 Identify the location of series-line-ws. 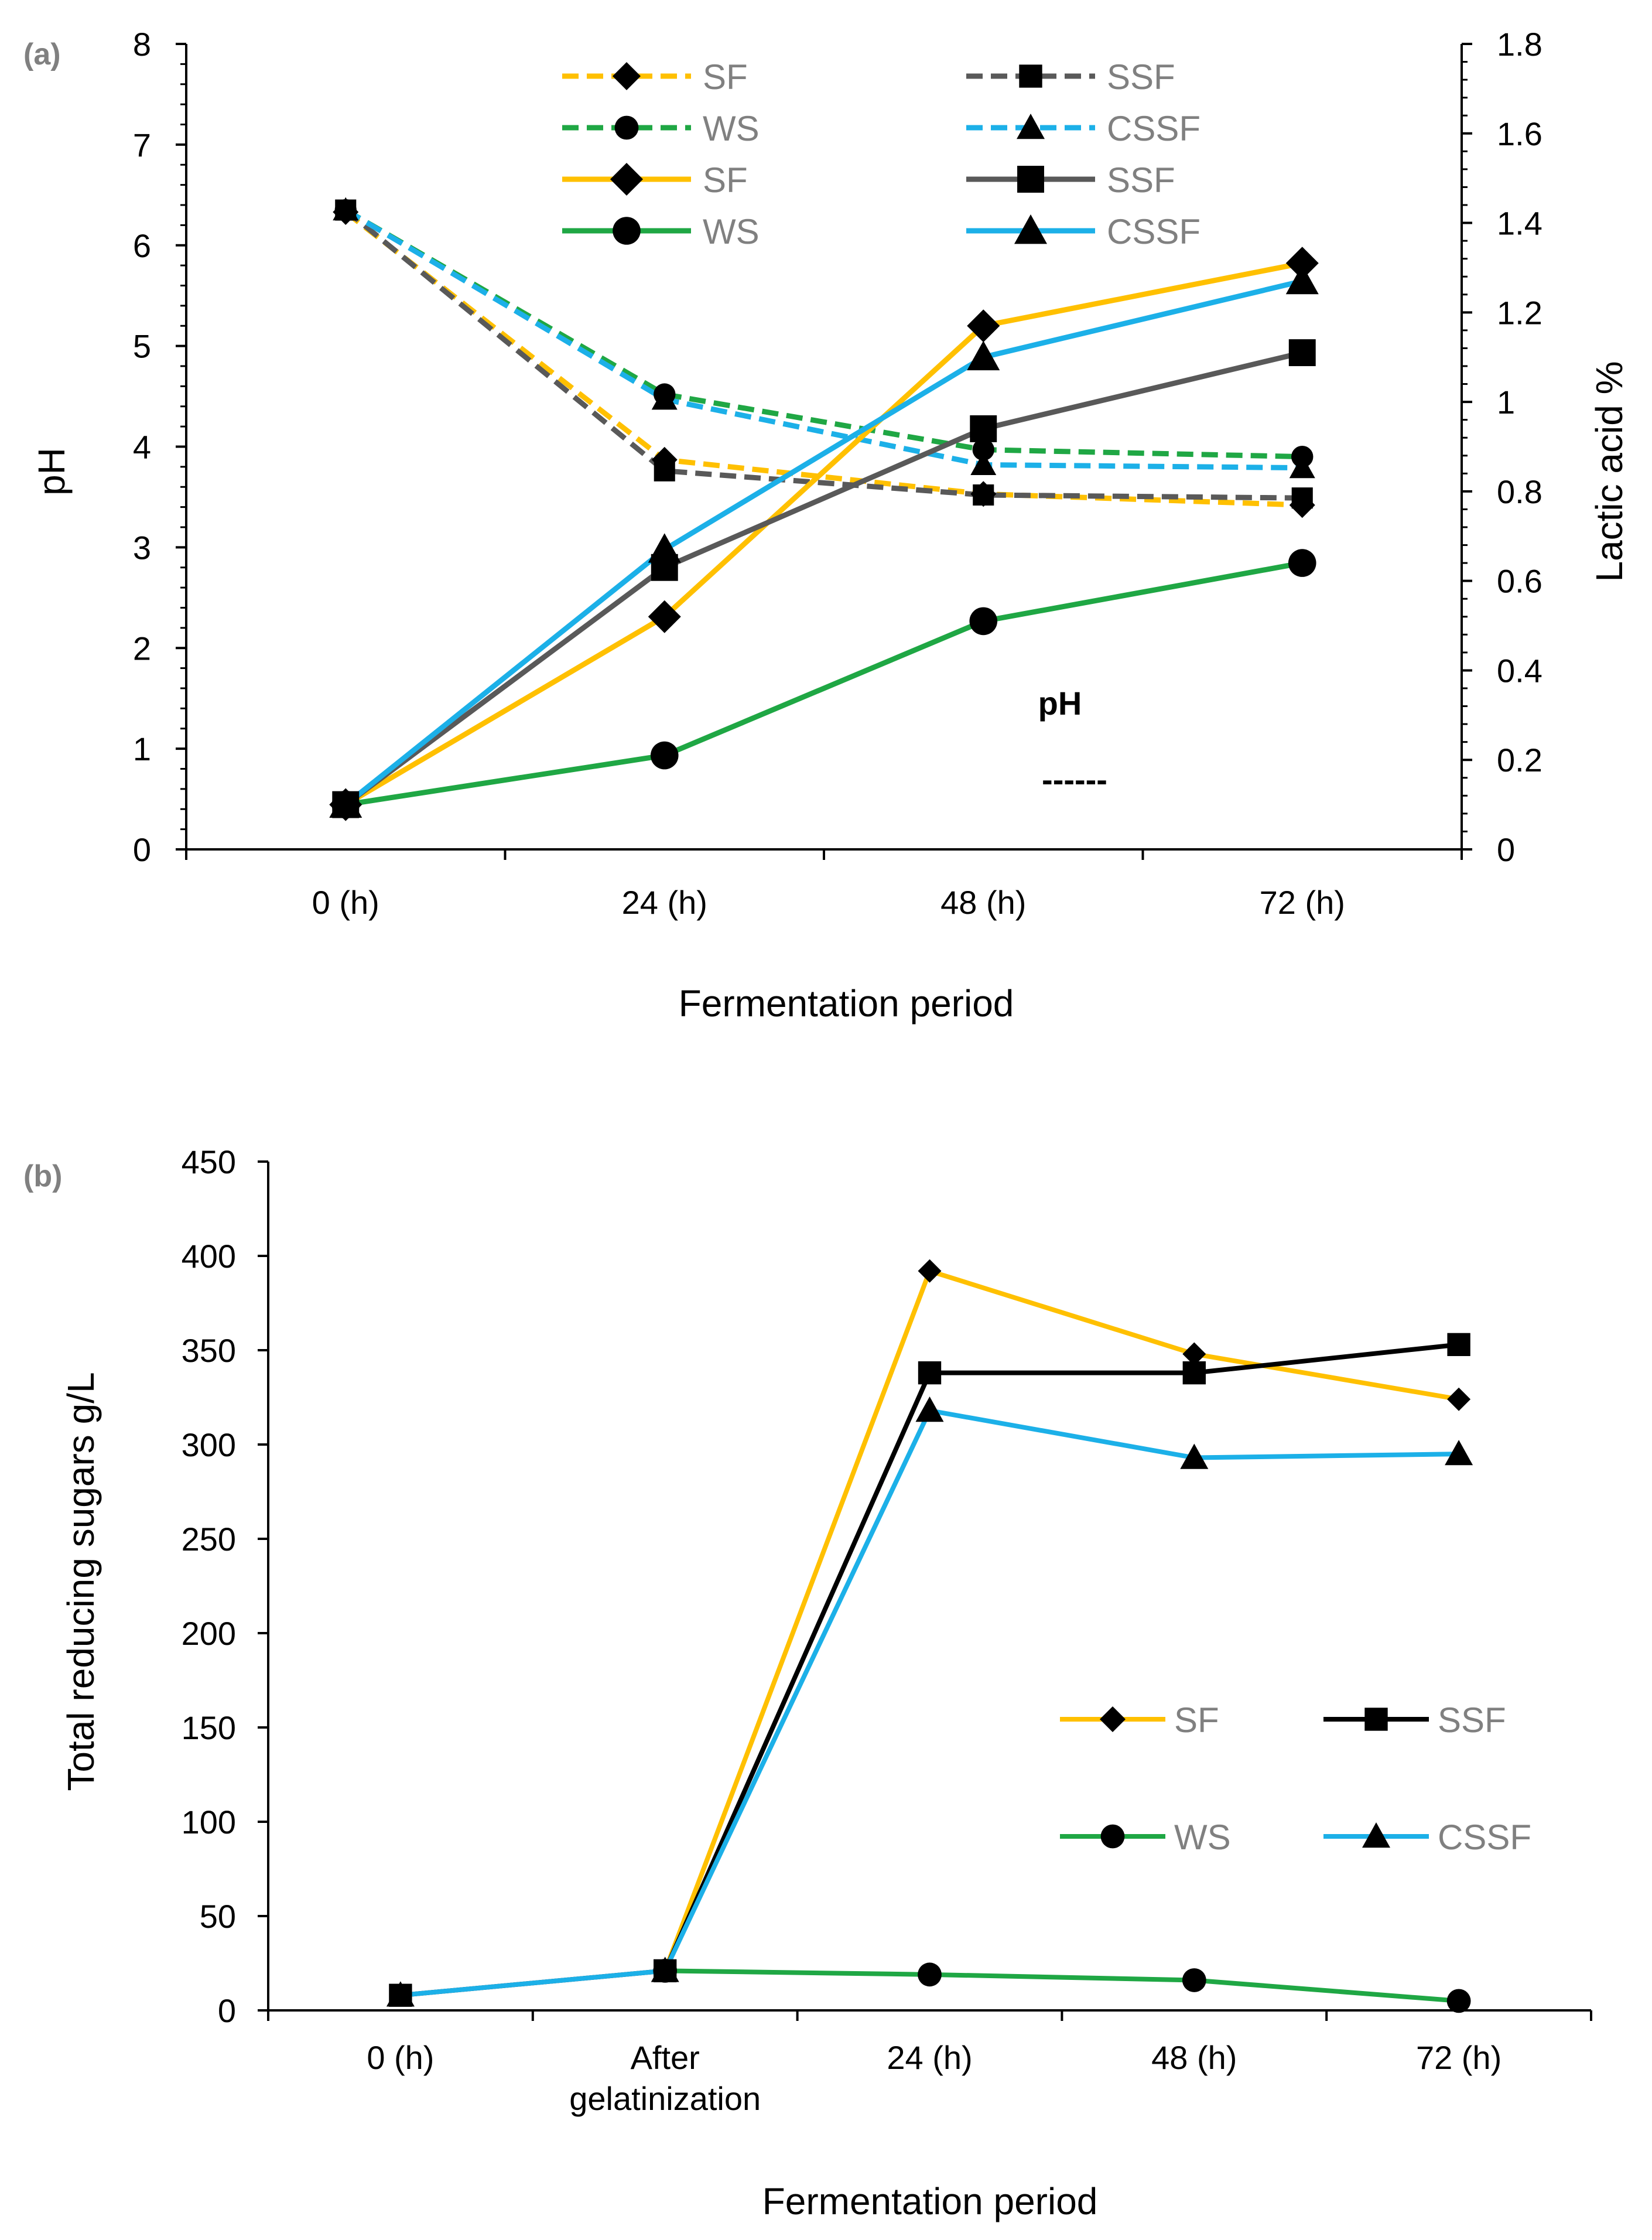
(1062, 1985).